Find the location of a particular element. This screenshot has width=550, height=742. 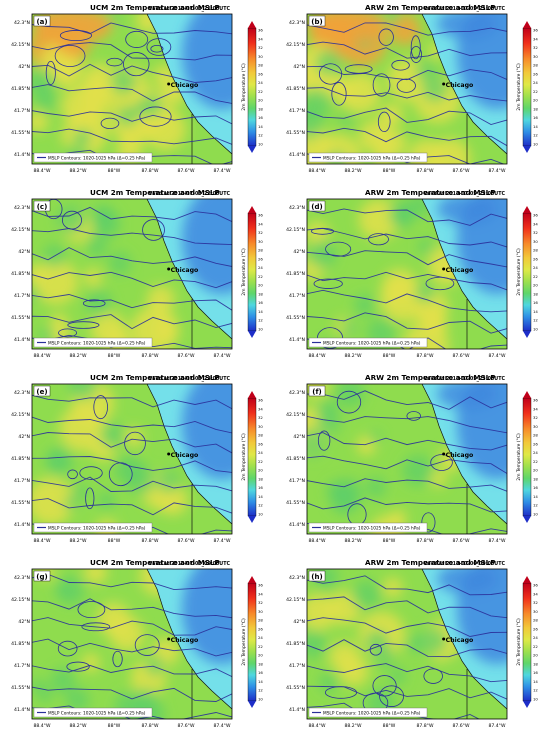

colorbar-tick-label: 14 is located at coordinates (260, 496).